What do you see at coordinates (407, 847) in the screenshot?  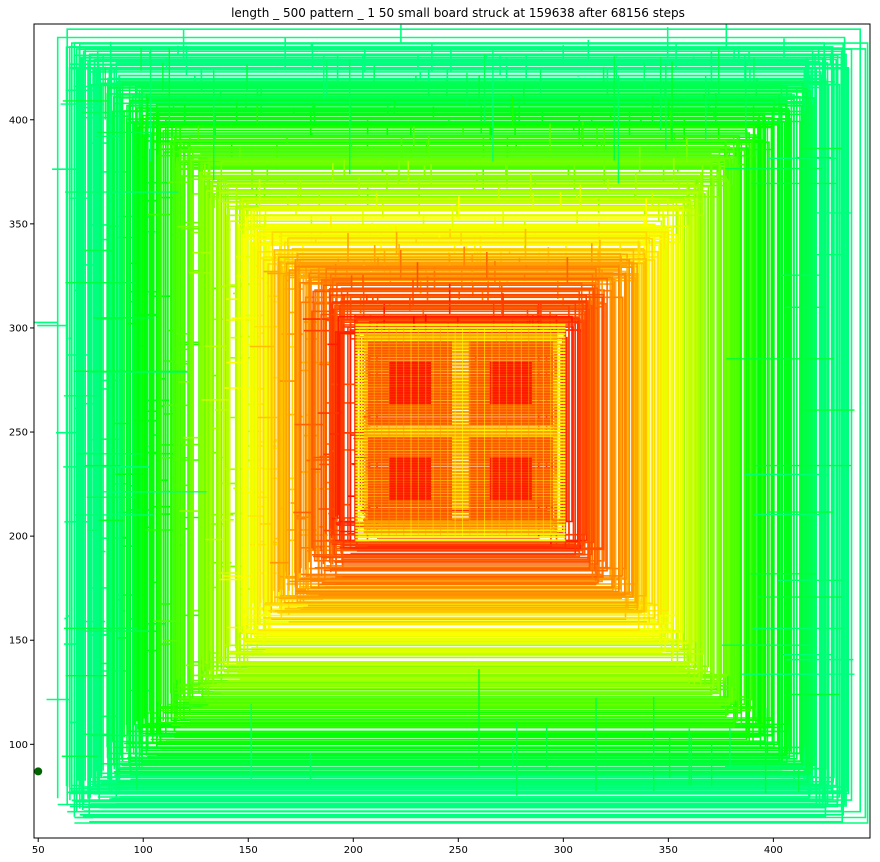 I see `x-axis: 50 100 150 200 250 300 350 400` at bounding box center [407, 847].